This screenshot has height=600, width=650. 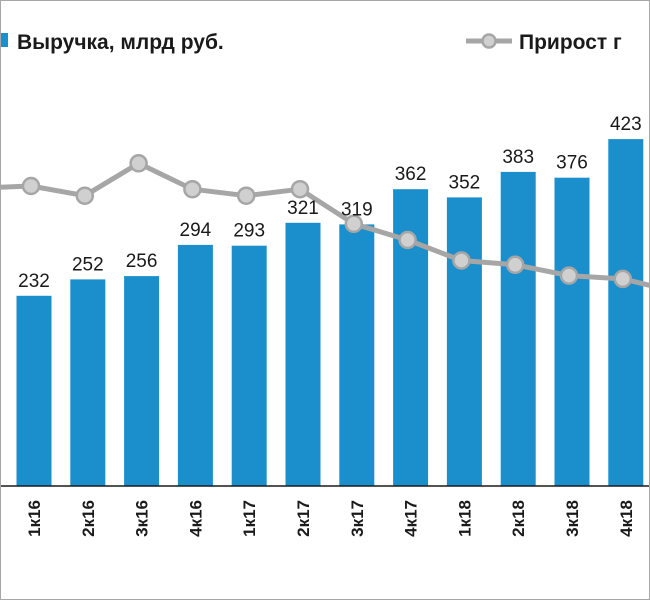 What do you see at coordinates (142, 518) in the screenshot?
I see `tick-label-3к16: 3к16` at bounding box center [142, 518].